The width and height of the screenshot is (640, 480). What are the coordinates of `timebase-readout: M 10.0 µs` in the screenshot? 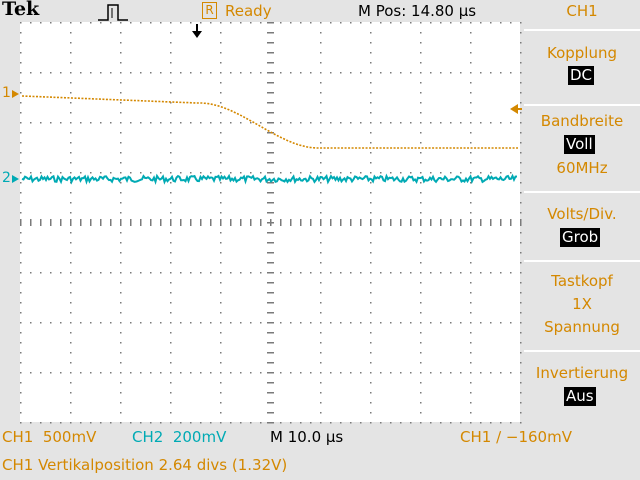 It's located at (307, 437).